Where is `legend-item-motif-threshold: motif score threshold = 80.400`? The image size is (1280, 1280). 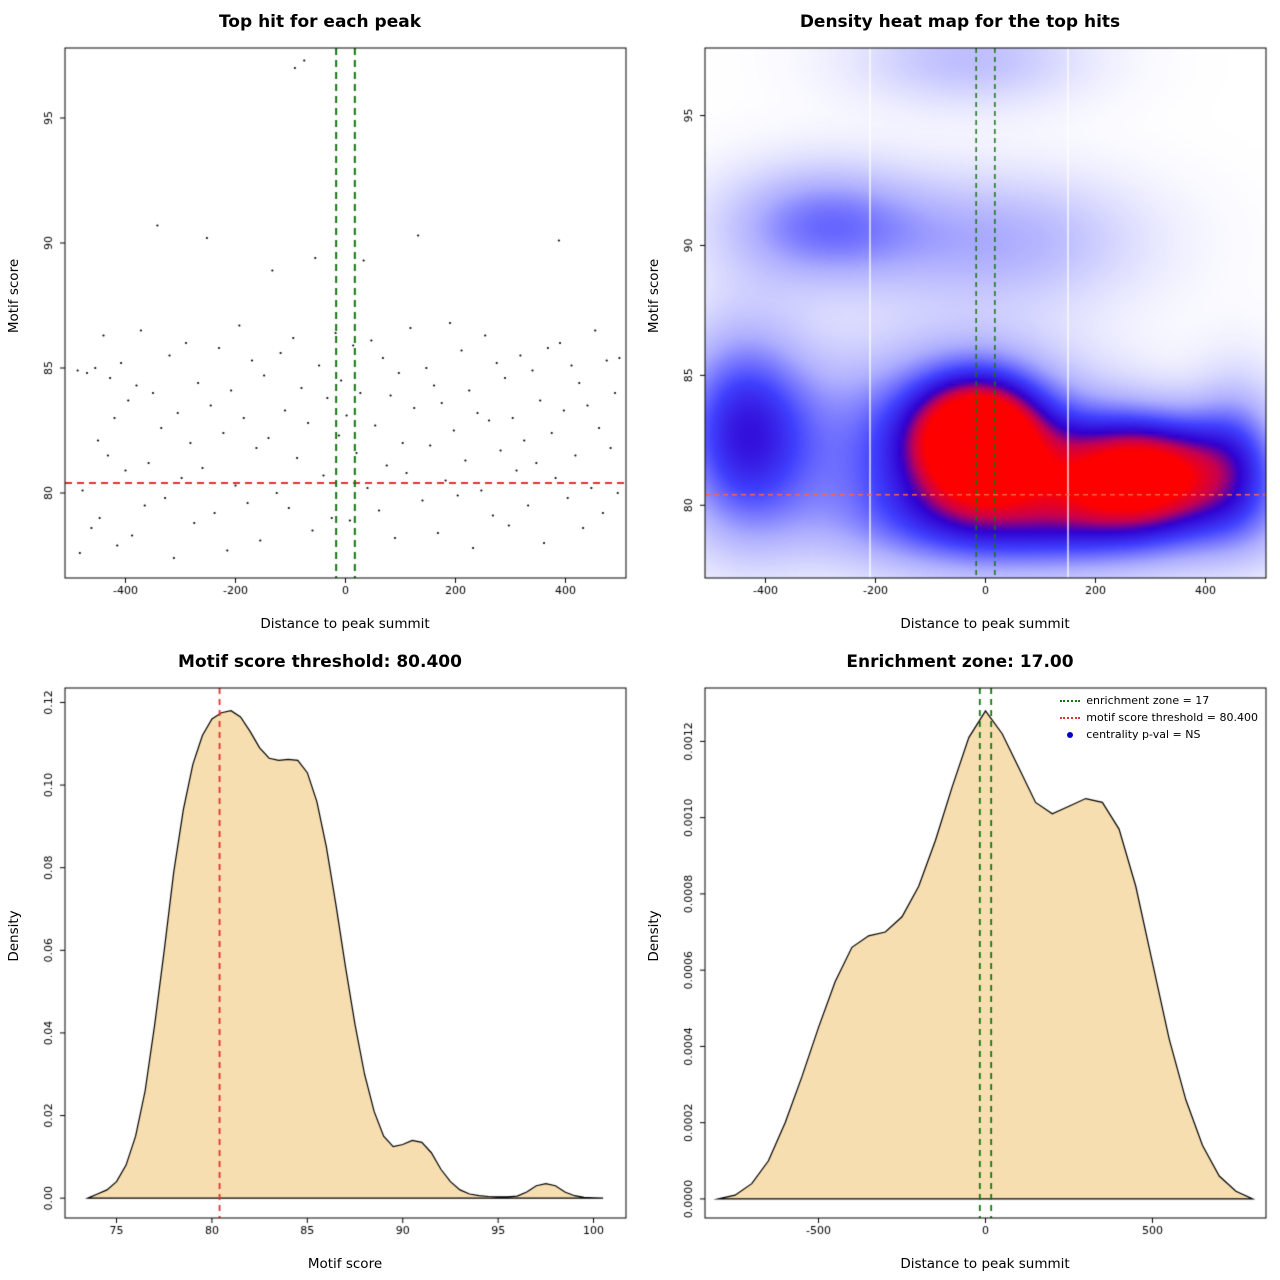
legend-item-motif-threshold: motif score threshold = 80.400 is located at coordinates (1159, 717).